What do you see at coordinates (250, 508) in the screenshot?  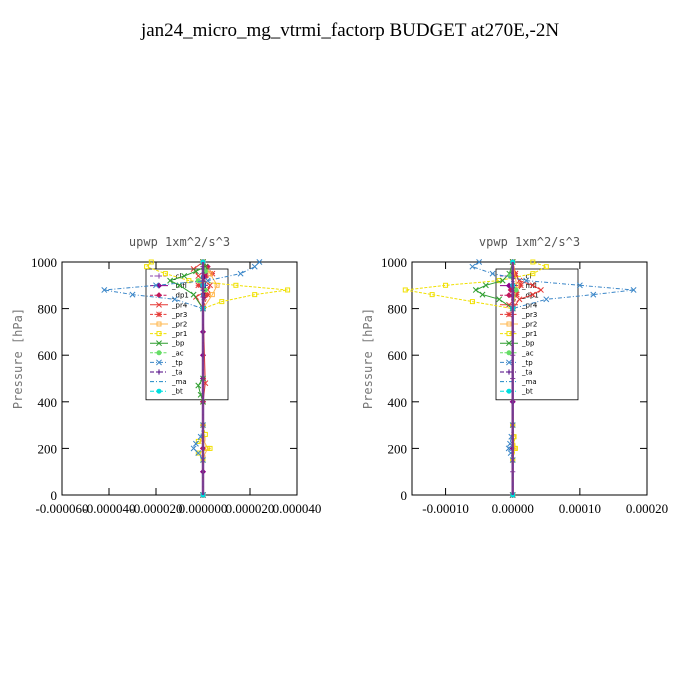 I see `x-tick-label: 0.000020` at bounding box center [250, 508].